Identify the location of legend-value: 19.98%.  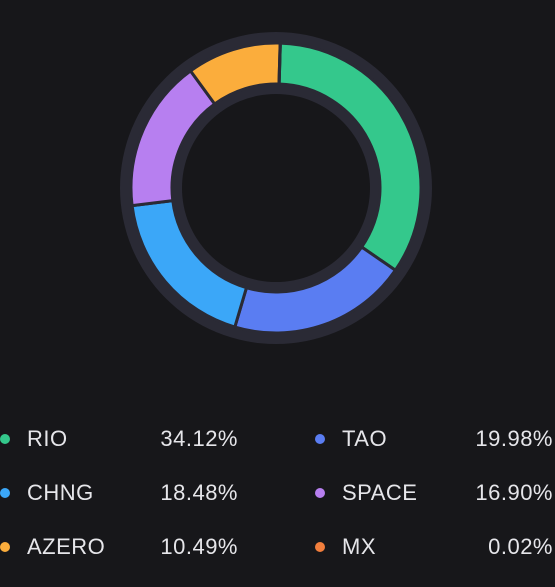
(514, 438).